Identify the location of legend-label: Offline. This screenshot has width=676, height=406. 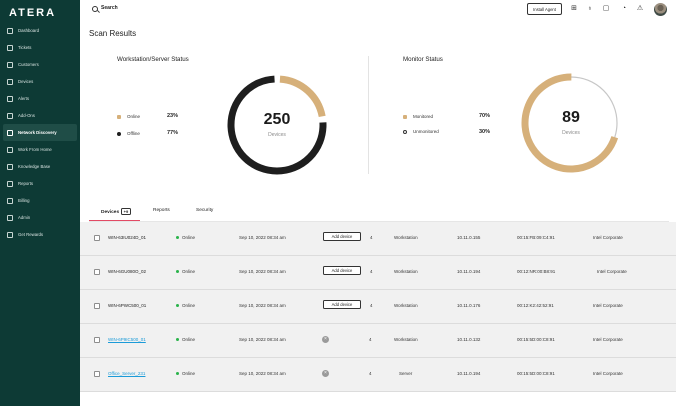
(133, 133).